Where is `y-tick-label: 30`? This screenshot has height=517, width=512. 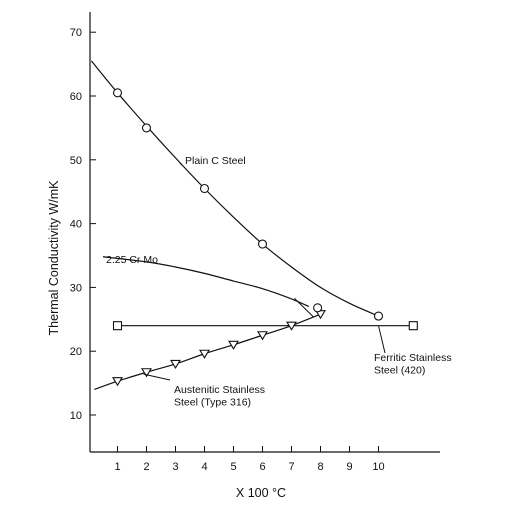 y-tick-label: 30 is located at coordinates (76, 288).